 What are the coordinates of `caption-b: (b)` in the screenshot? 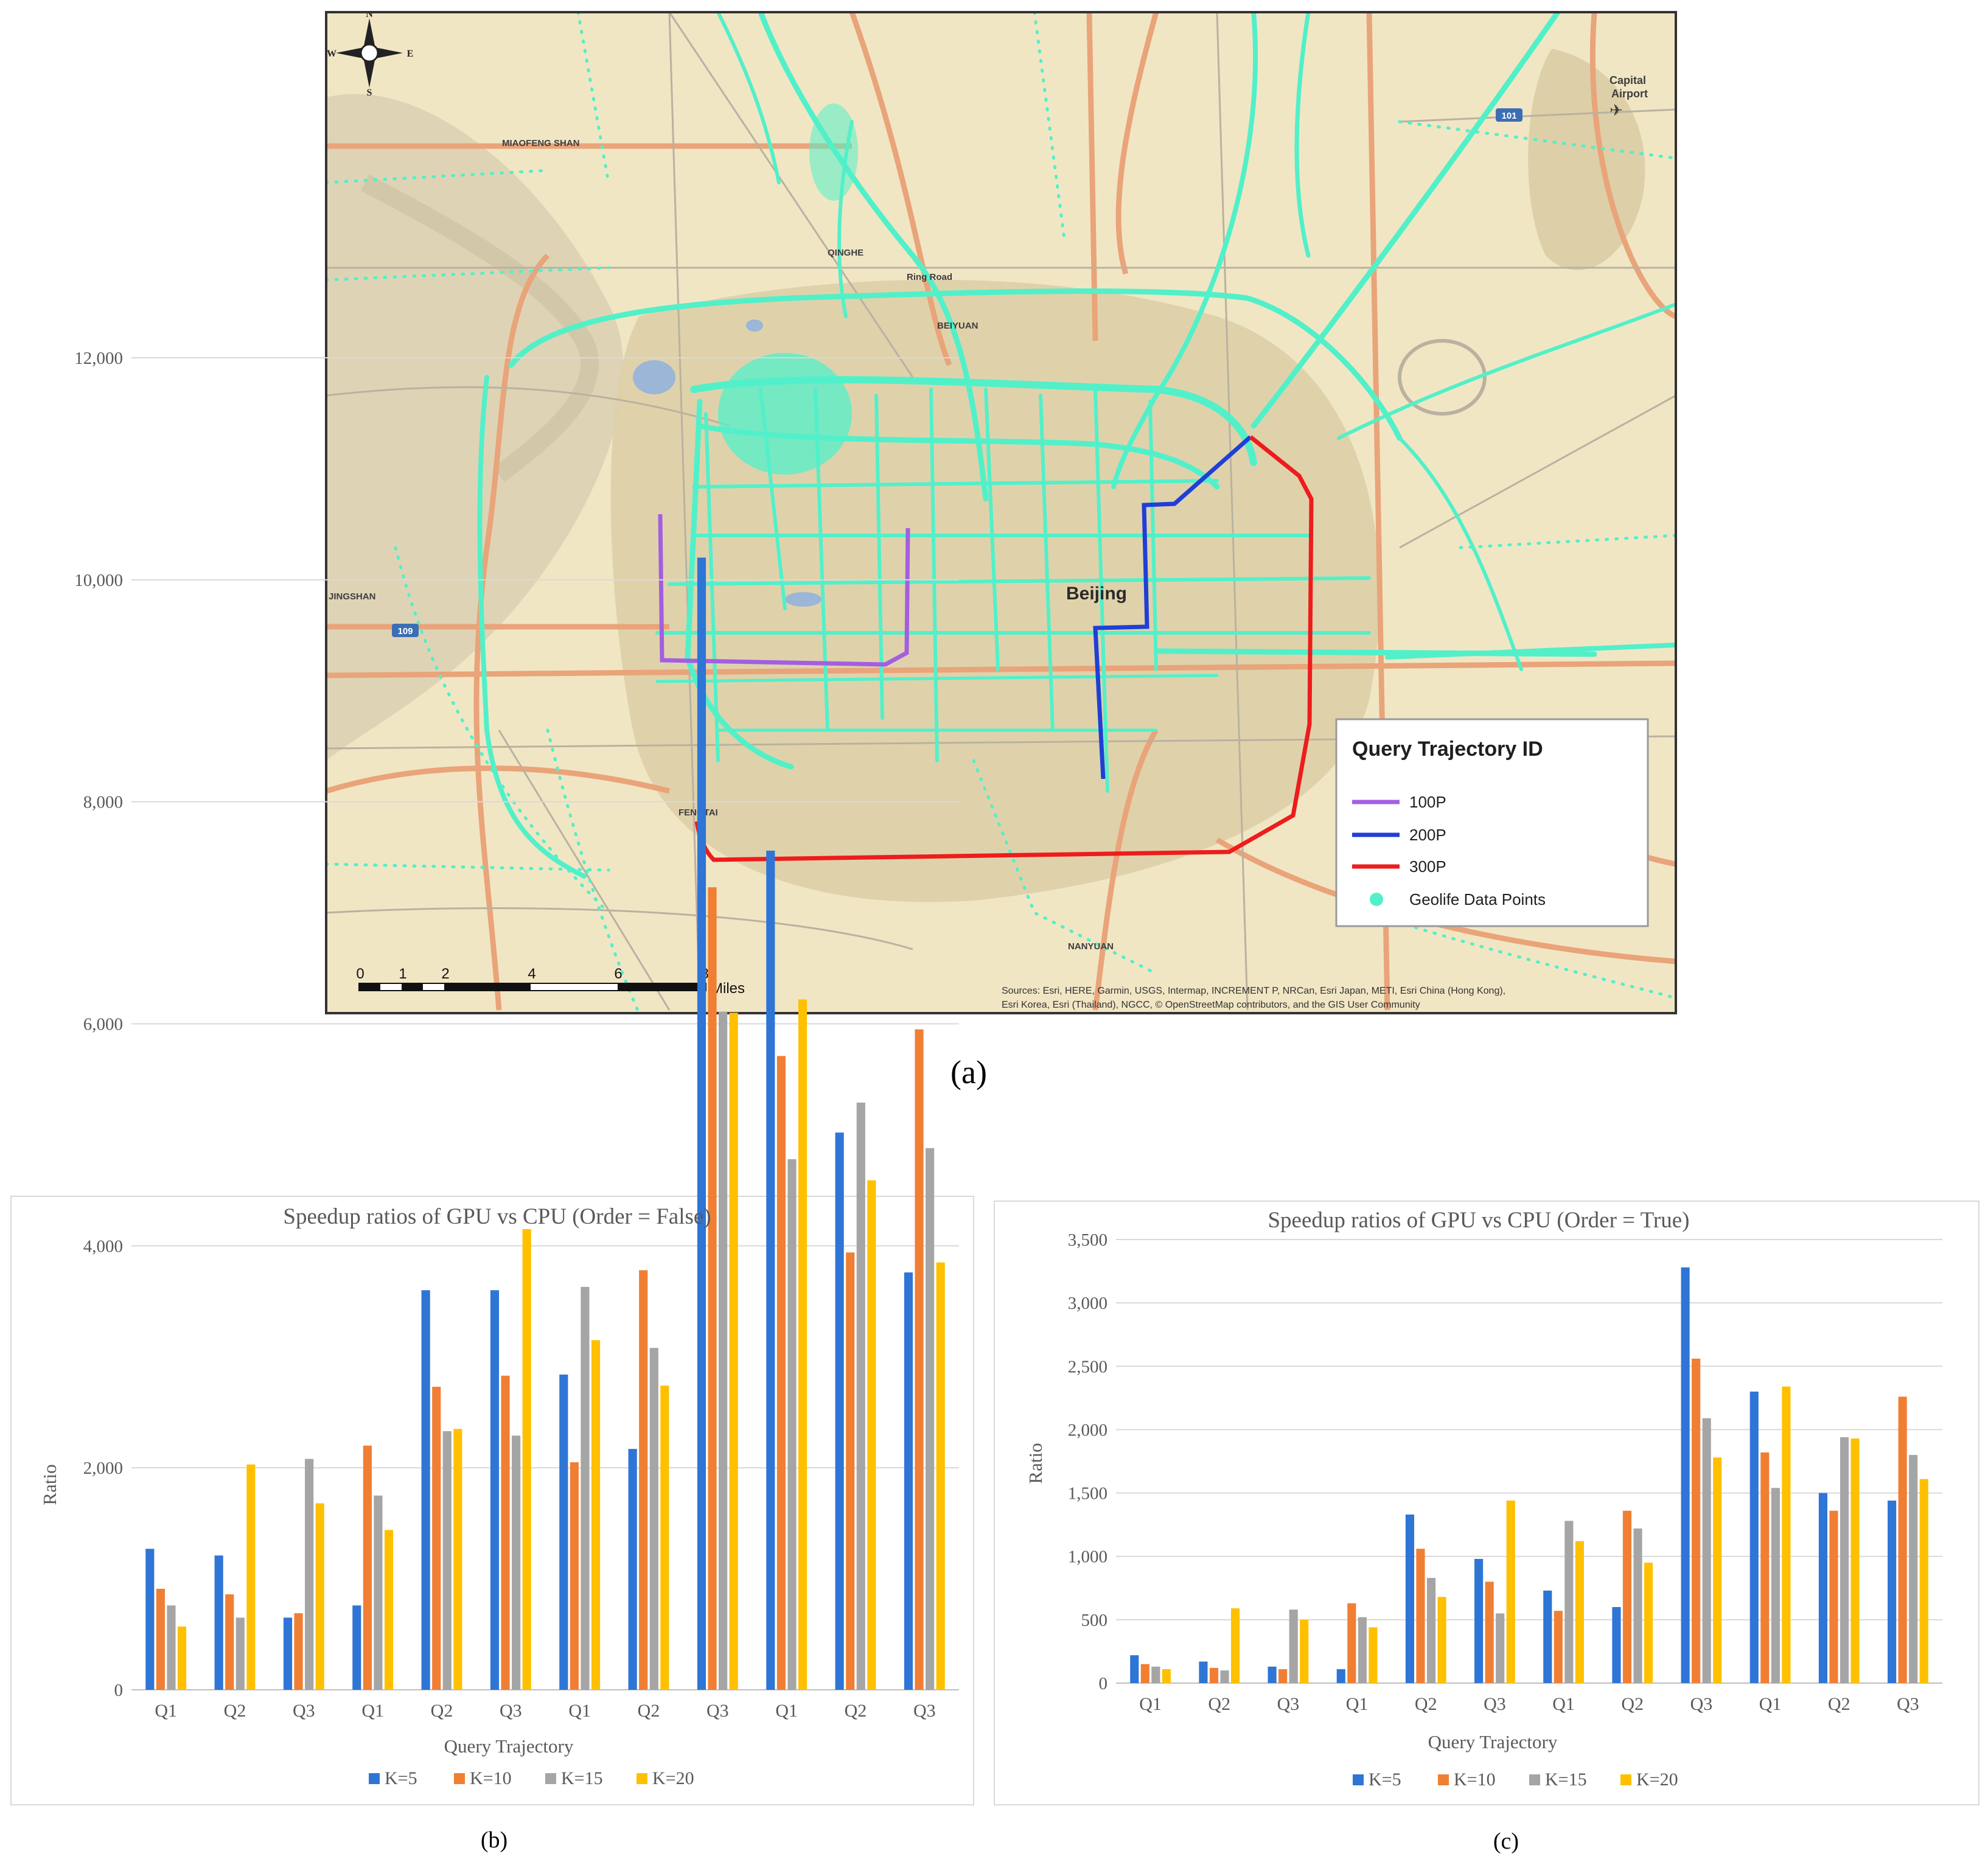 It's located at (494, 1840).